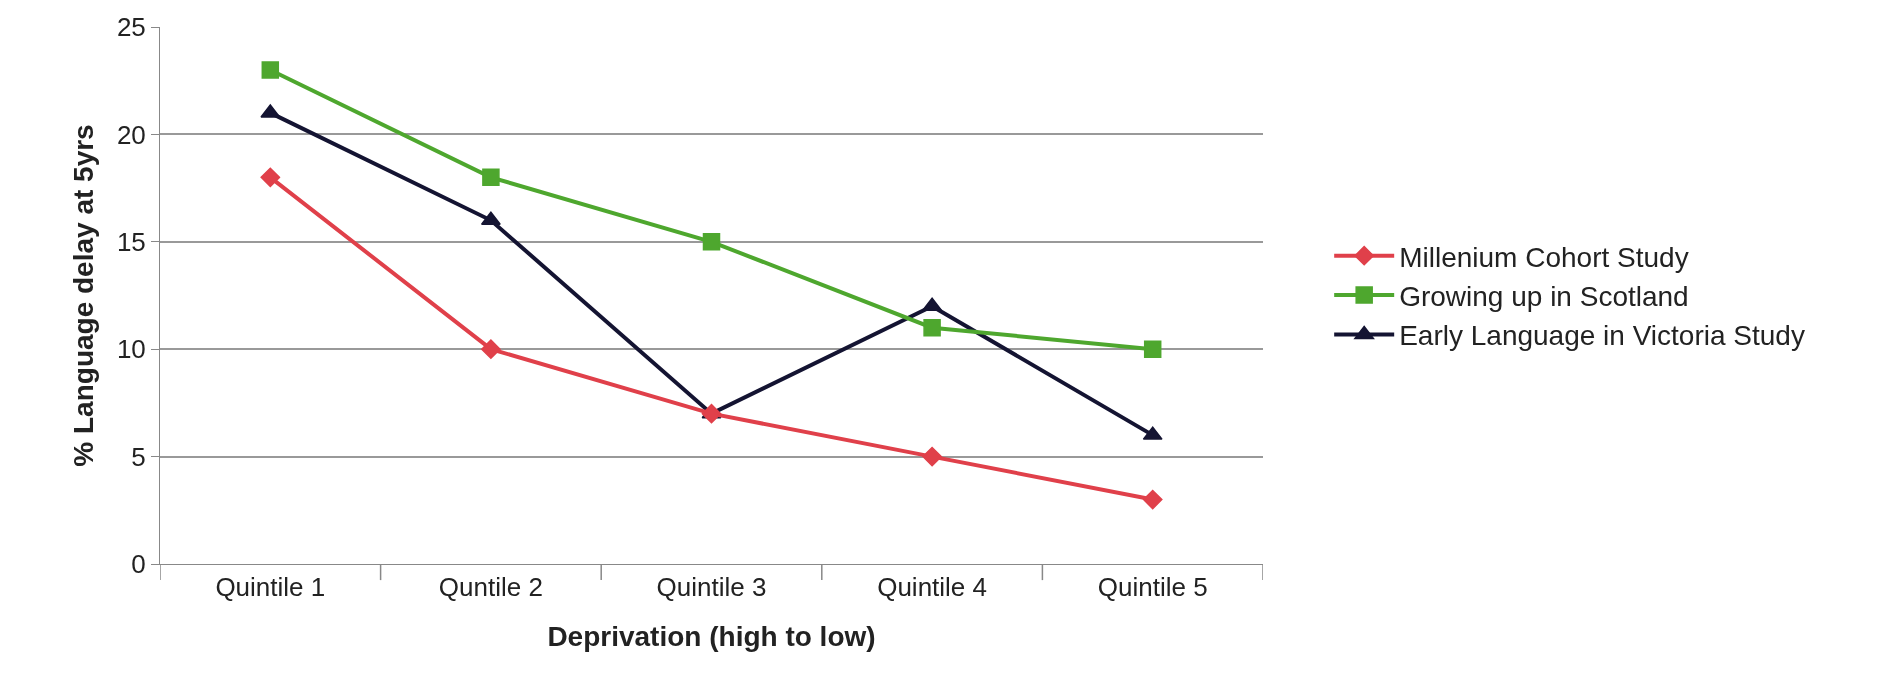 The height and width of the screenshot is (684, 1883). What do you see at coordinates (131, 241) in the screenshot?
I see `y-tick-label: 15` at bounding box center [131, 241].